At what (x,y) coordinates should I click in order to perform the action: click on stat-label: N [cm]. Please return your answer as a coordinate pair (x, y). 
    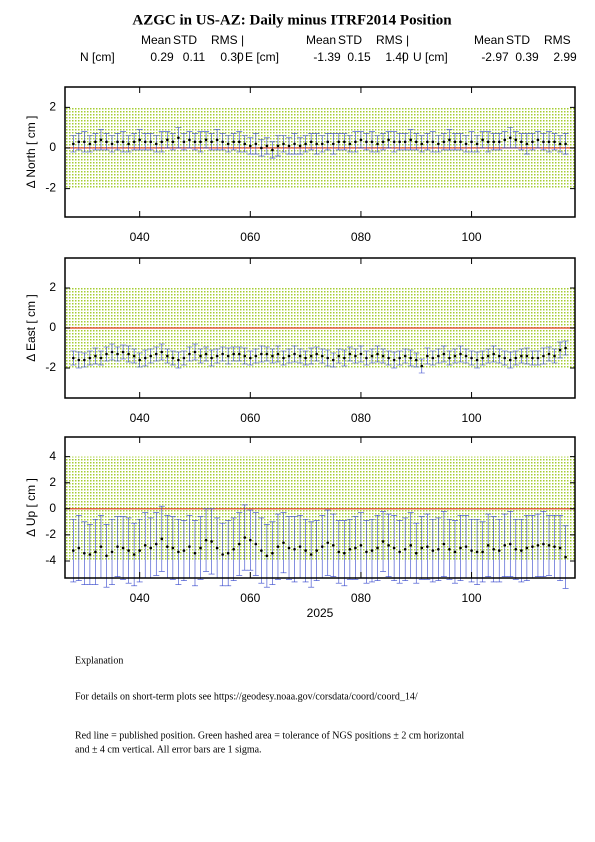
    Looking at the image, I should click on (97, 57).